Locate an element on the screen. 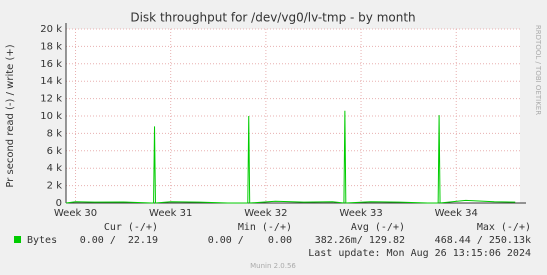 The height and width of the screenshot is (275, 547). legend-value: 0.00 / 22.19 is located at coordinates (119, 240).